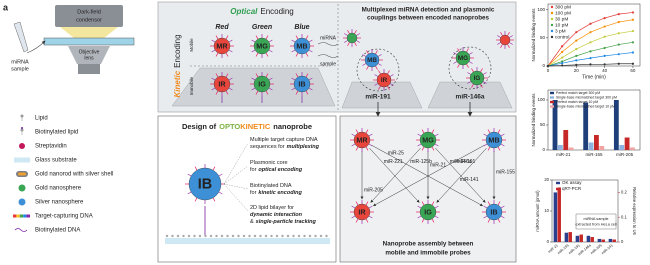 Image resolution: width=650 pixels, height=265 pixels. I want to click on legend-label: Perfect match target 300 pM, so click(578, 93).